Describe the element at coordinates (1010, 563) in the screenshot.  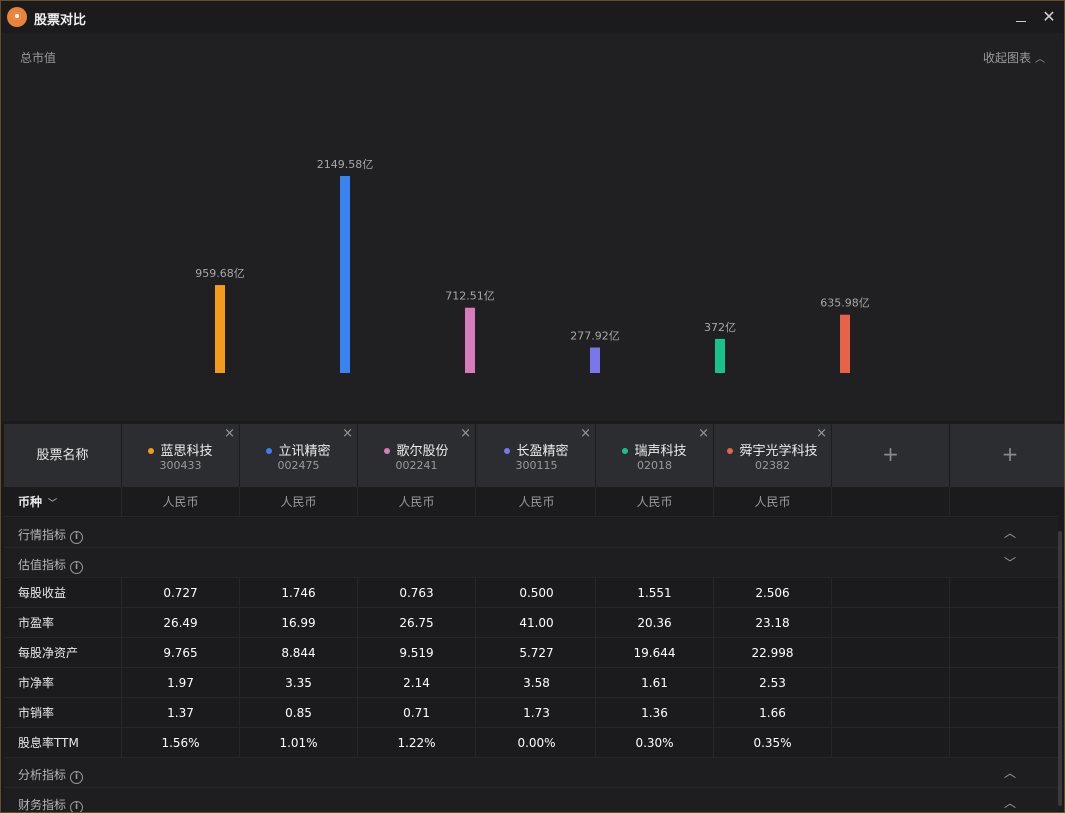
I see `chevron-down-icon: ﹀` at that location.